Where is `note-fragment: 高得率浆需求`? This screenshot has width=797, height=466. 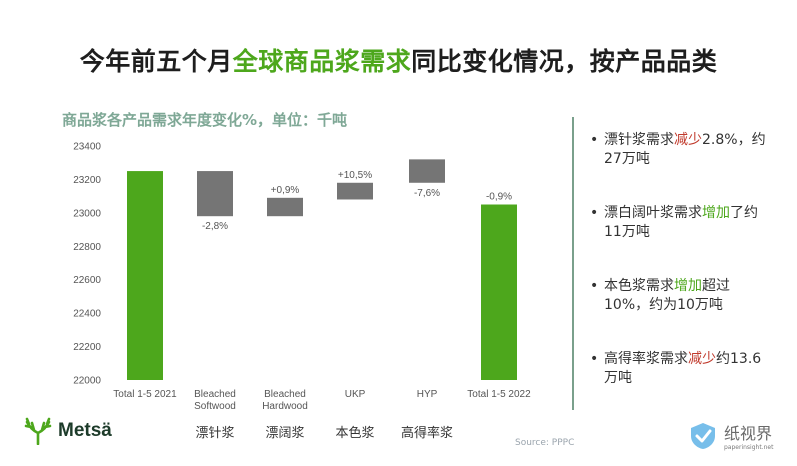 note-fragment: 高得率浆需求 is located at coordinates (646, 359).